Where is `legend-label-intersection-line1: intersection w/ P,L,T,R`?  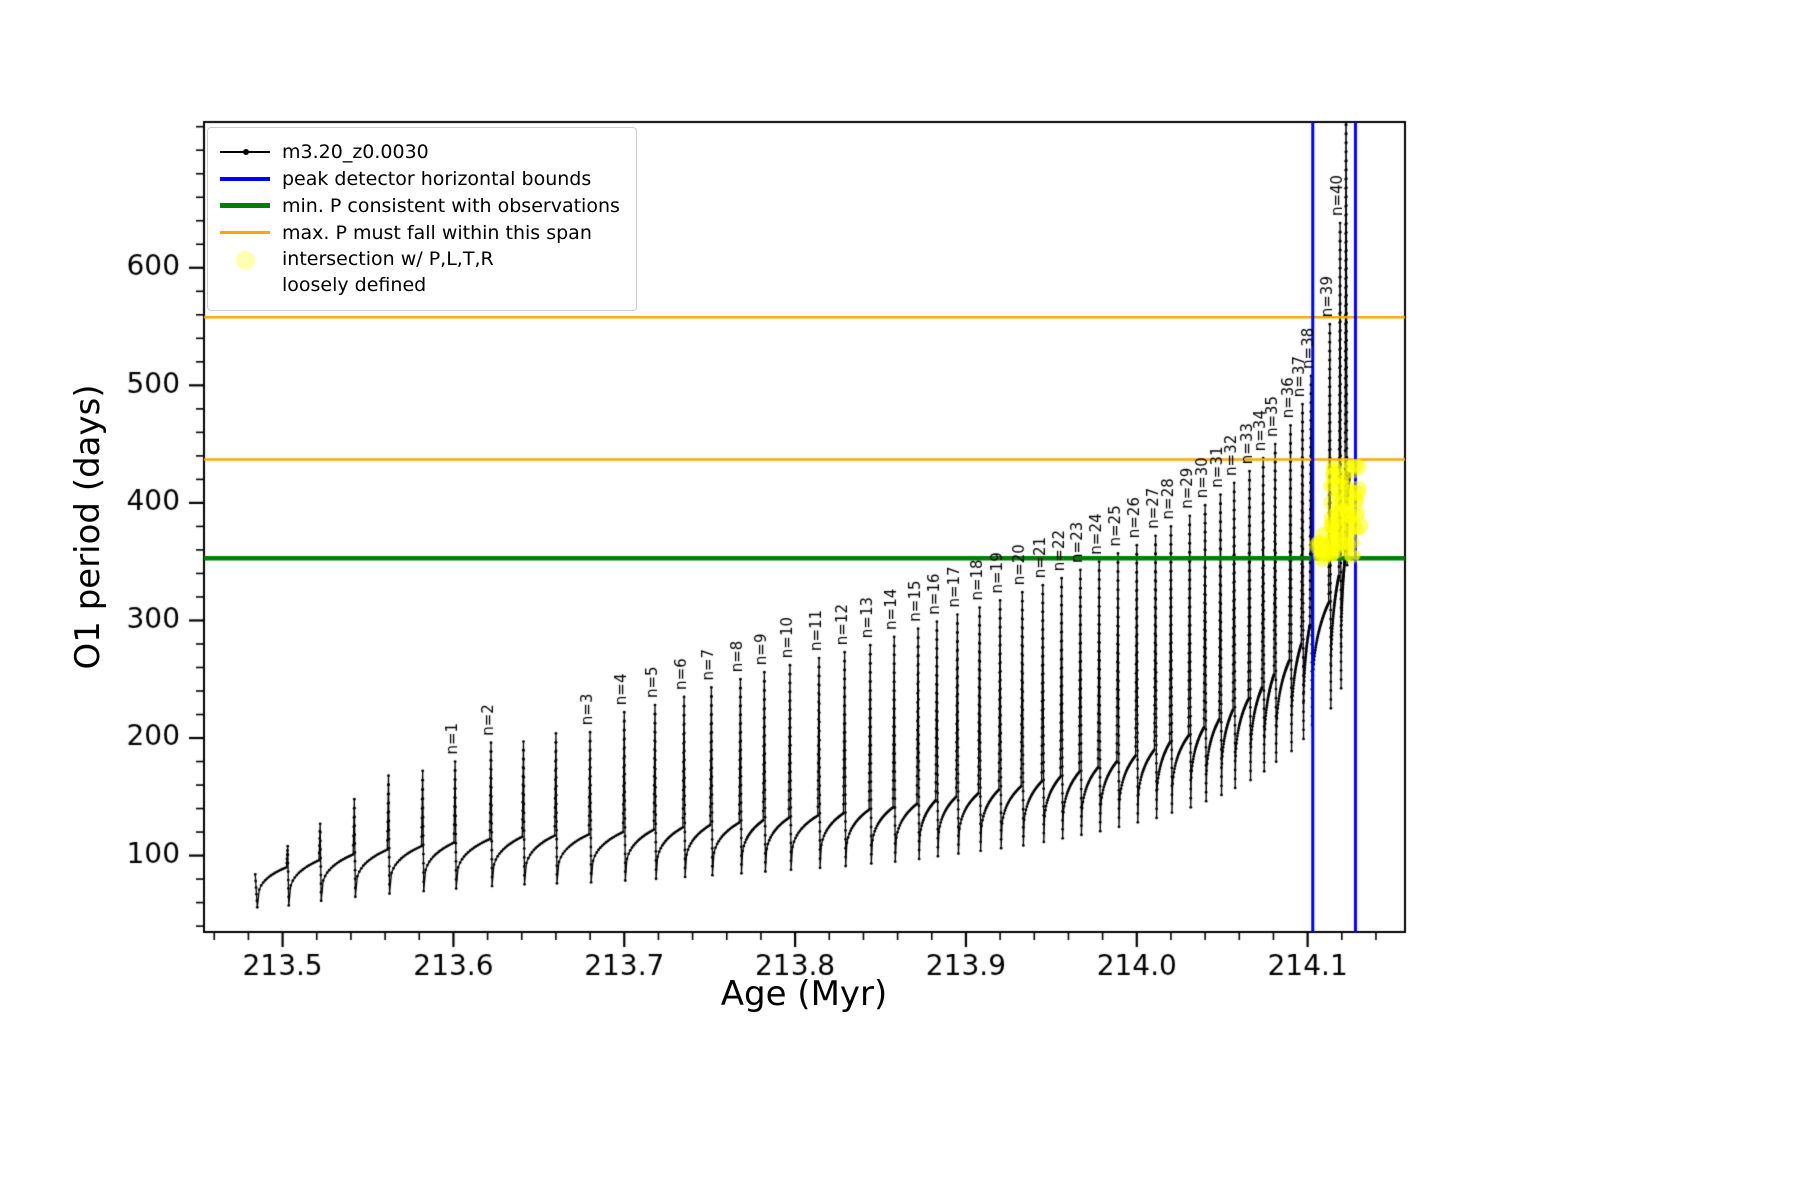 legend-label-intersection-line1: intersection w/ P,L,T,R is located at coordinates (388, 259).